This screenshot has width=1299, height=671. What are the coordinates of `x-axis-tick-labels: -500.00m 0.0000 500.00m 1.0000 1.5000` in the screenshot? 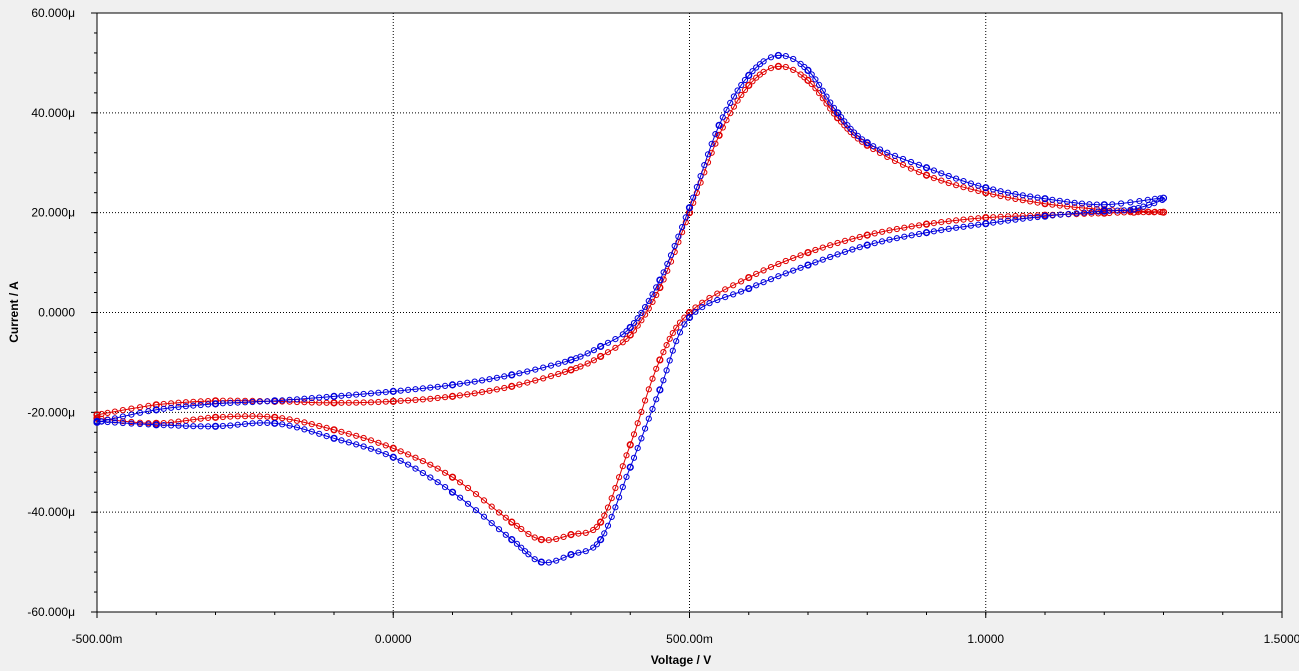 It's located at (685, 639).